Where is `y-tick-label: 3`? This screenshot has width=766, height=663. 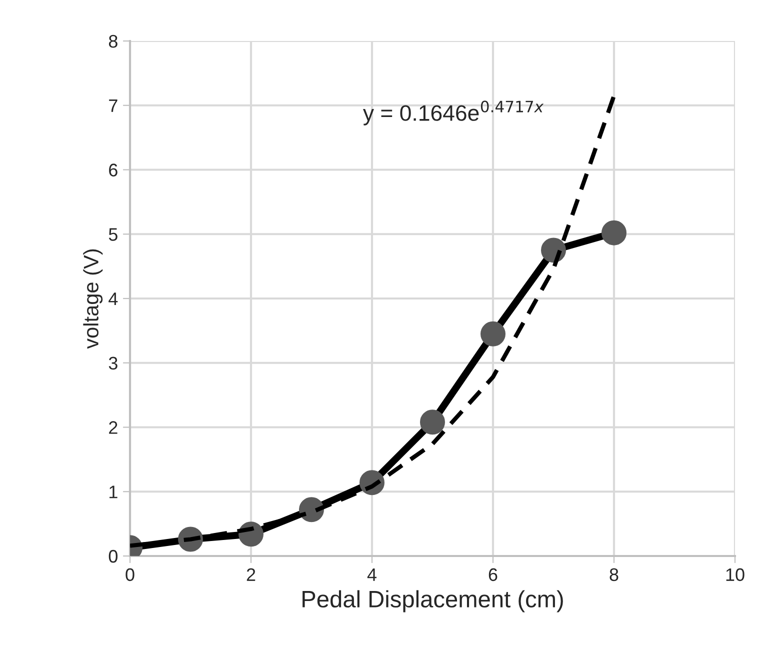 y-tick-label: 3 is located at coordinates (113, 363).